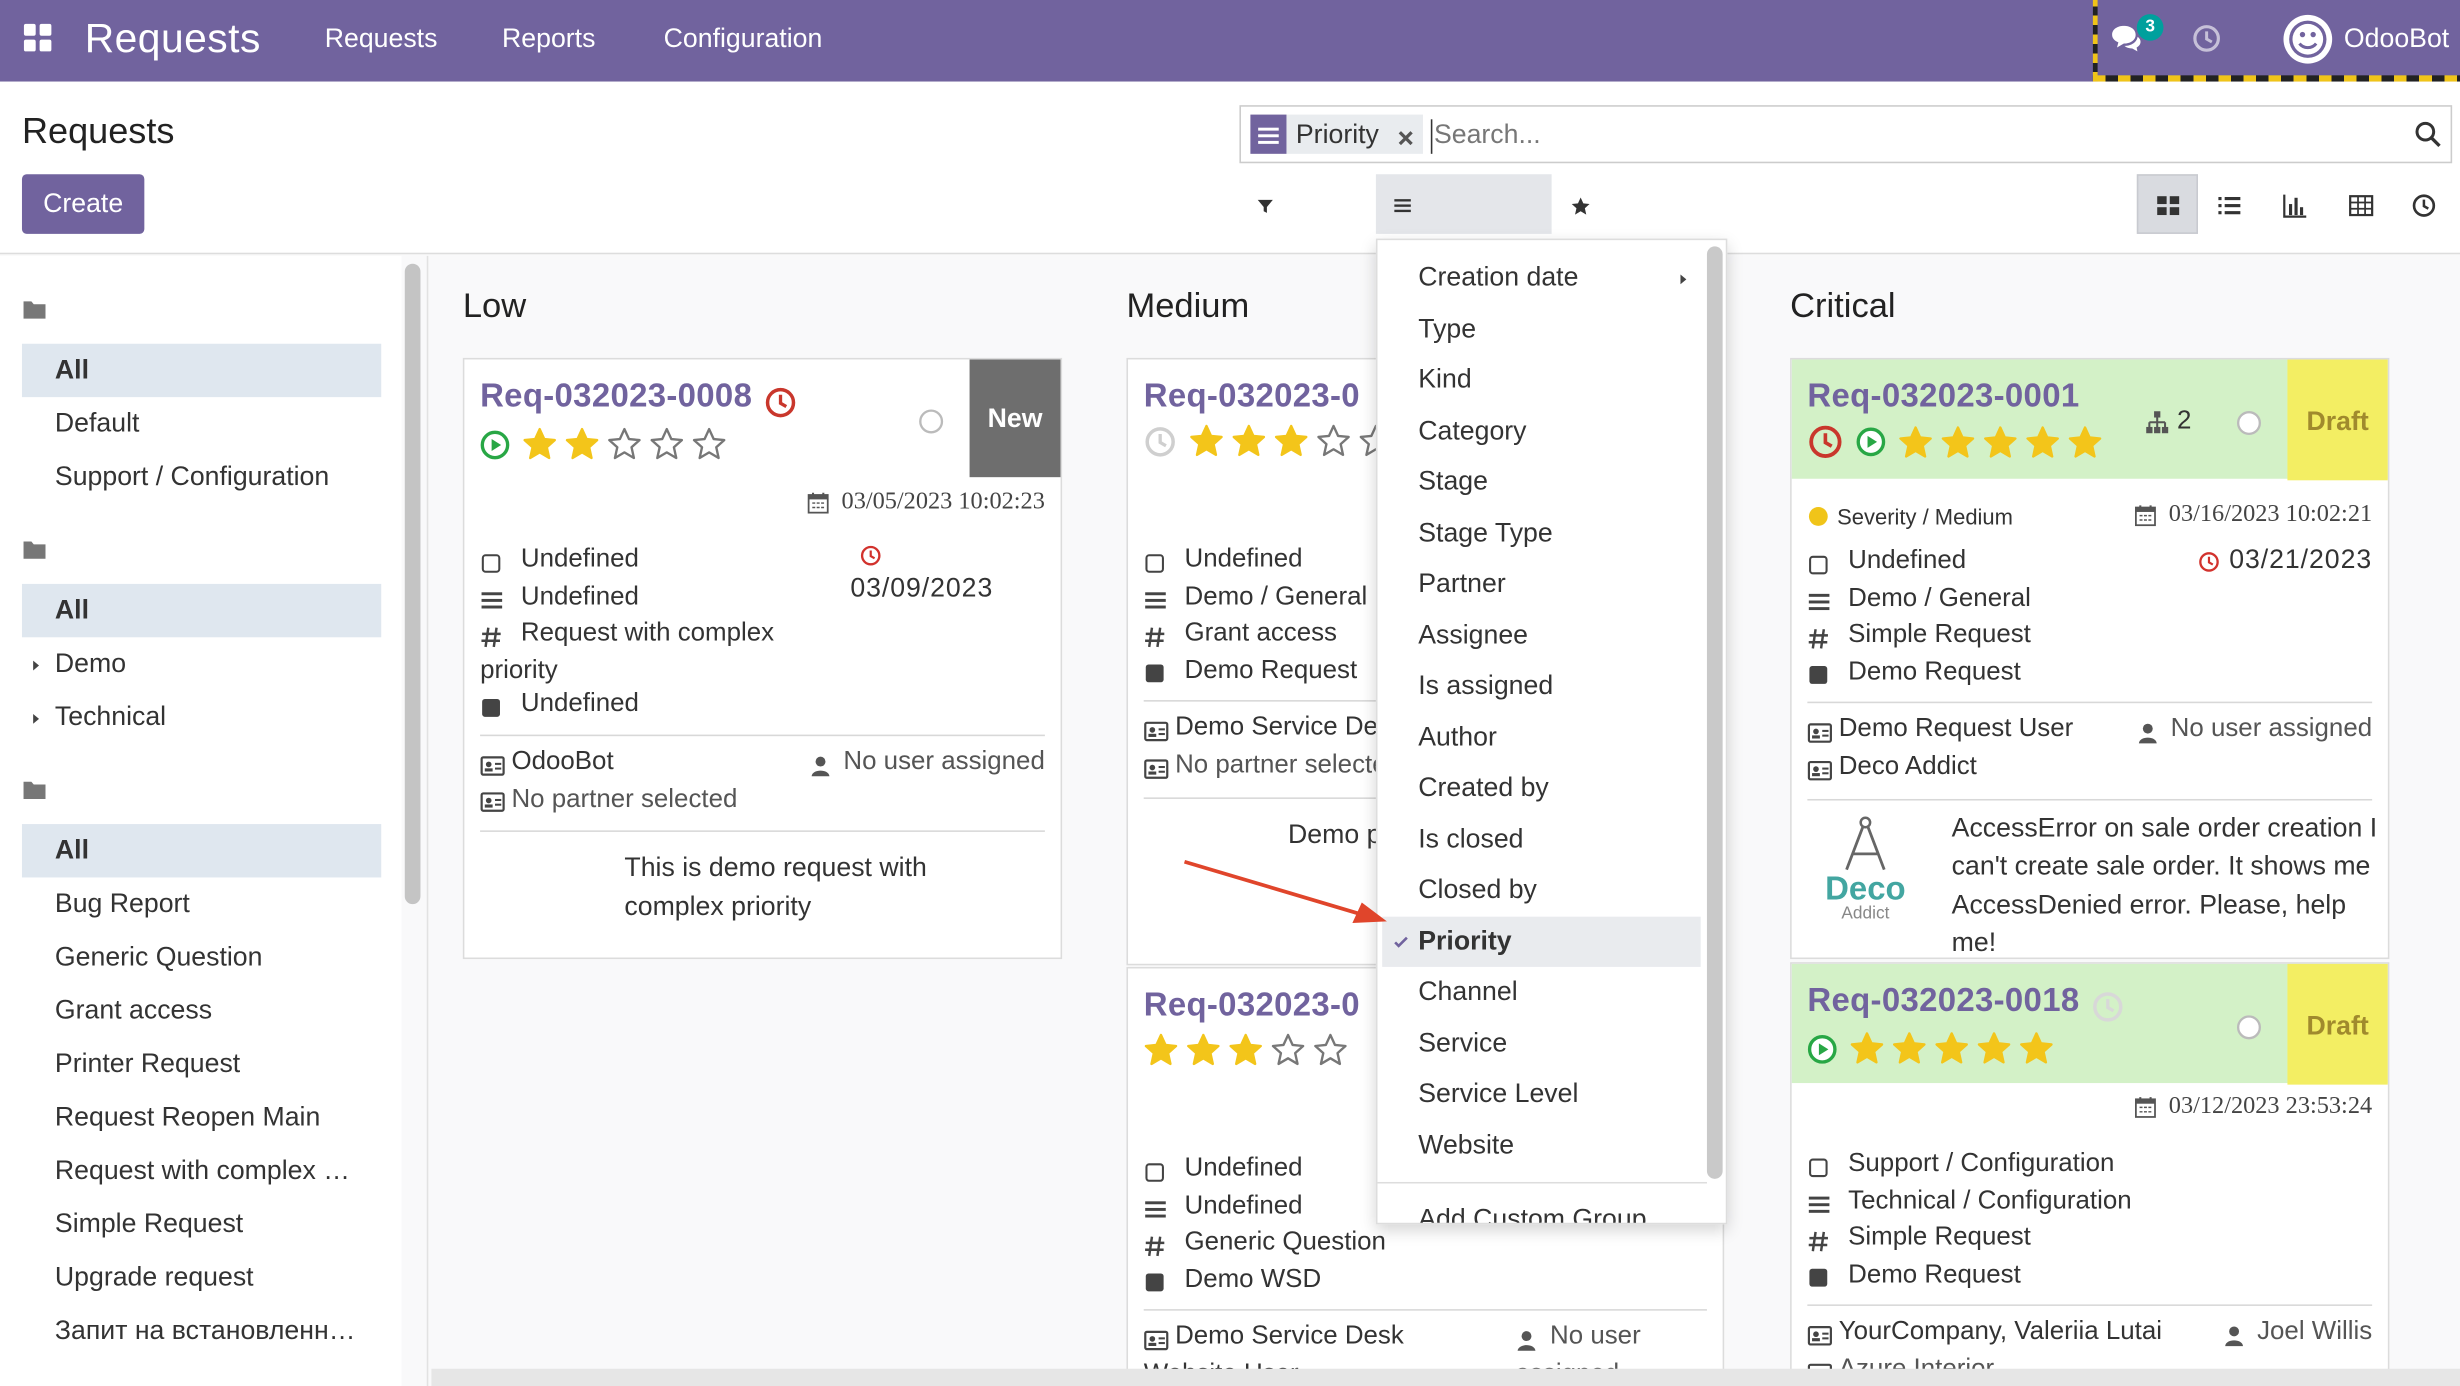 This screenshot has height=1386, width=2460. Describe the element at coordinates (201, 903) in the screenshot. I see `sidebar-item: Bug Report` at that location.